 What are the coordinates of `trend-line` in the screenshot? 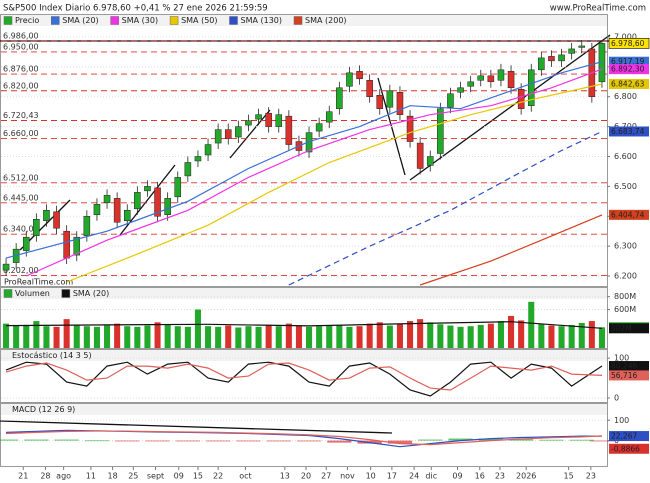 It's located at (250, 134).